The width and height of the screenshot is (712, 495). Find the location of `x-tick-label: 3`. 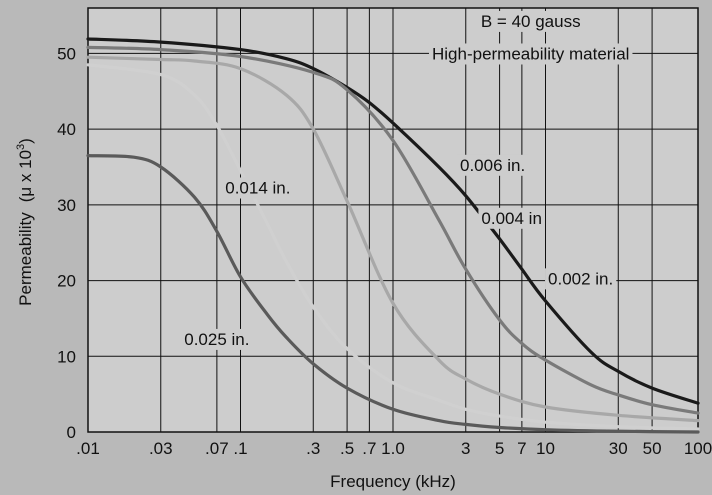

x-tick-label: 3 is located at coordinates (465, 448).